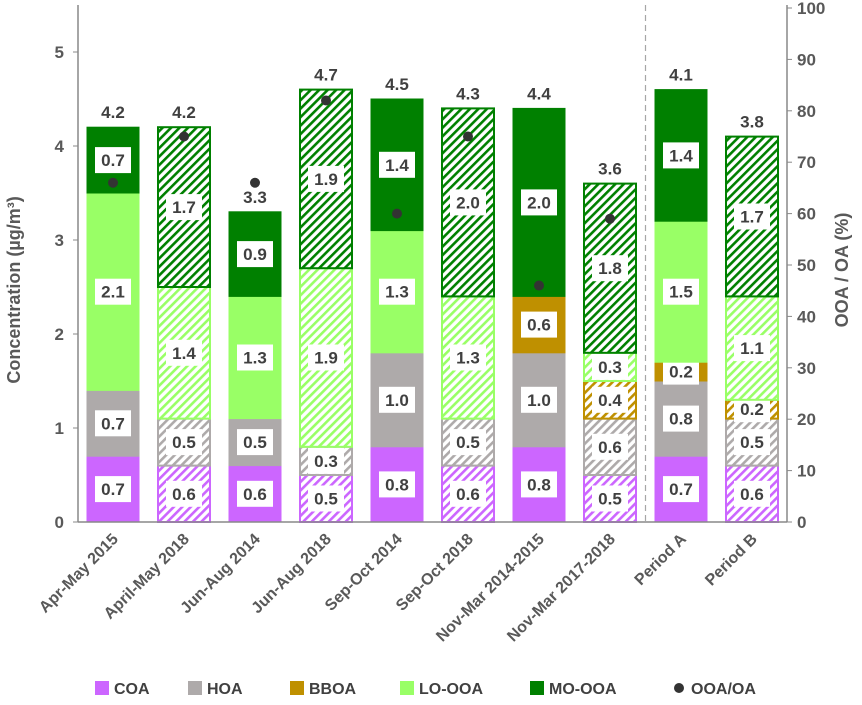  What do you see at coordinates (102, 688) in the screenshot?
I see `legend-swatch-coa` at bounding box center [102, 688].